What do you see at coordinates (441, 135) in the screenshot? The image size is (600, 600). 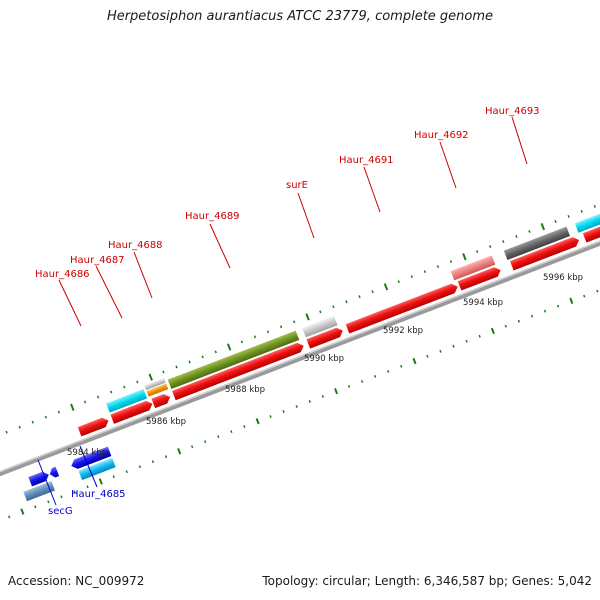 I see `label-haur-4692: Haur_4692` at bounding box center [441, 135].